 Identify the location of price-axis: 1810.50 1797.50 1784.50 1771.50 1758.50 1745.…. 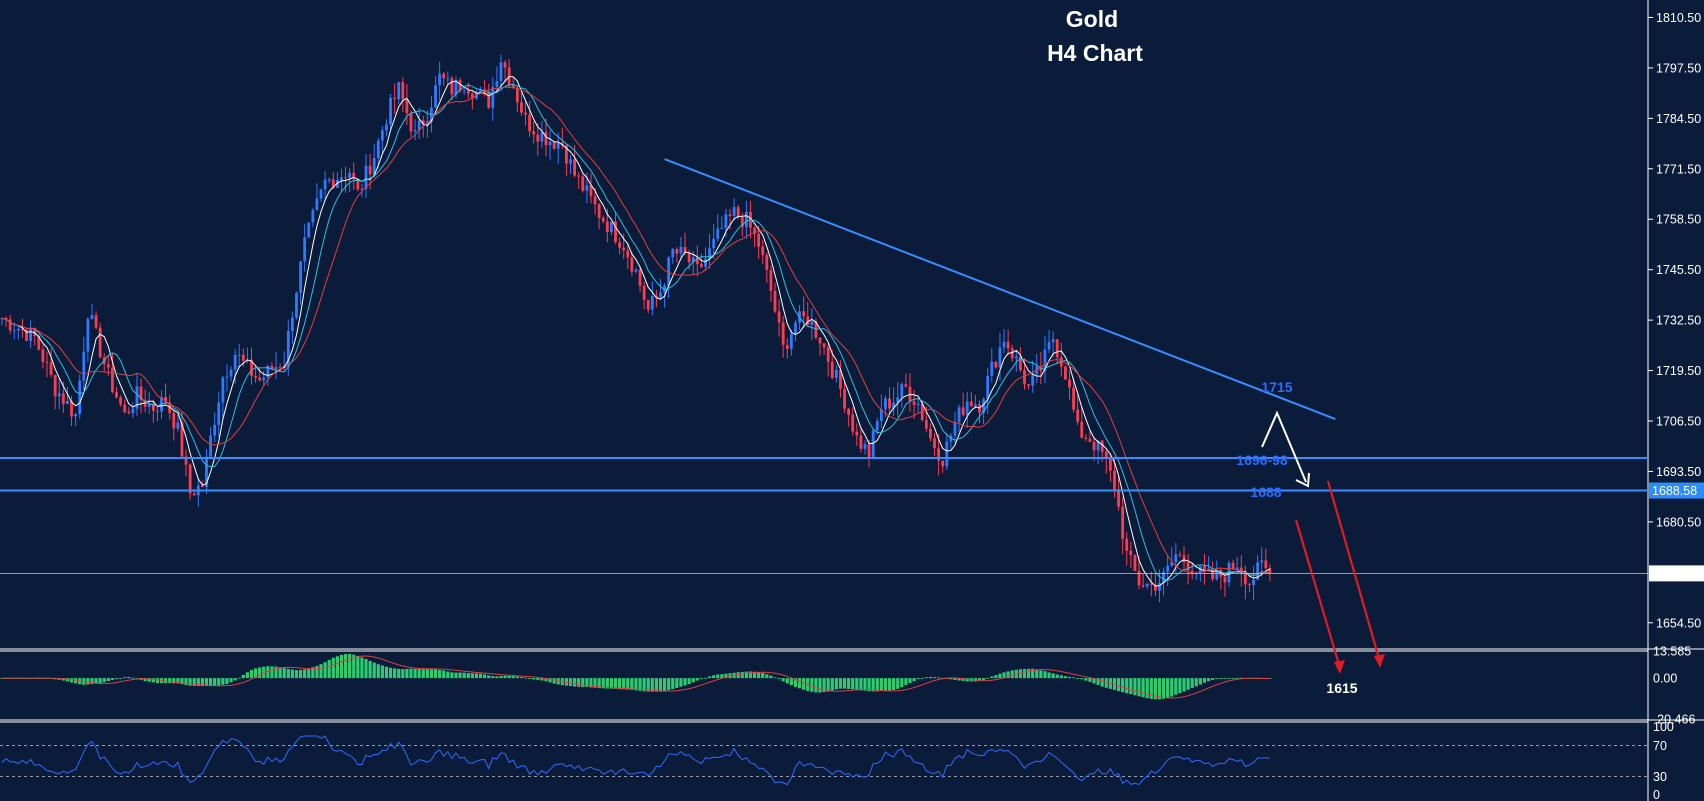
(1676, 320).